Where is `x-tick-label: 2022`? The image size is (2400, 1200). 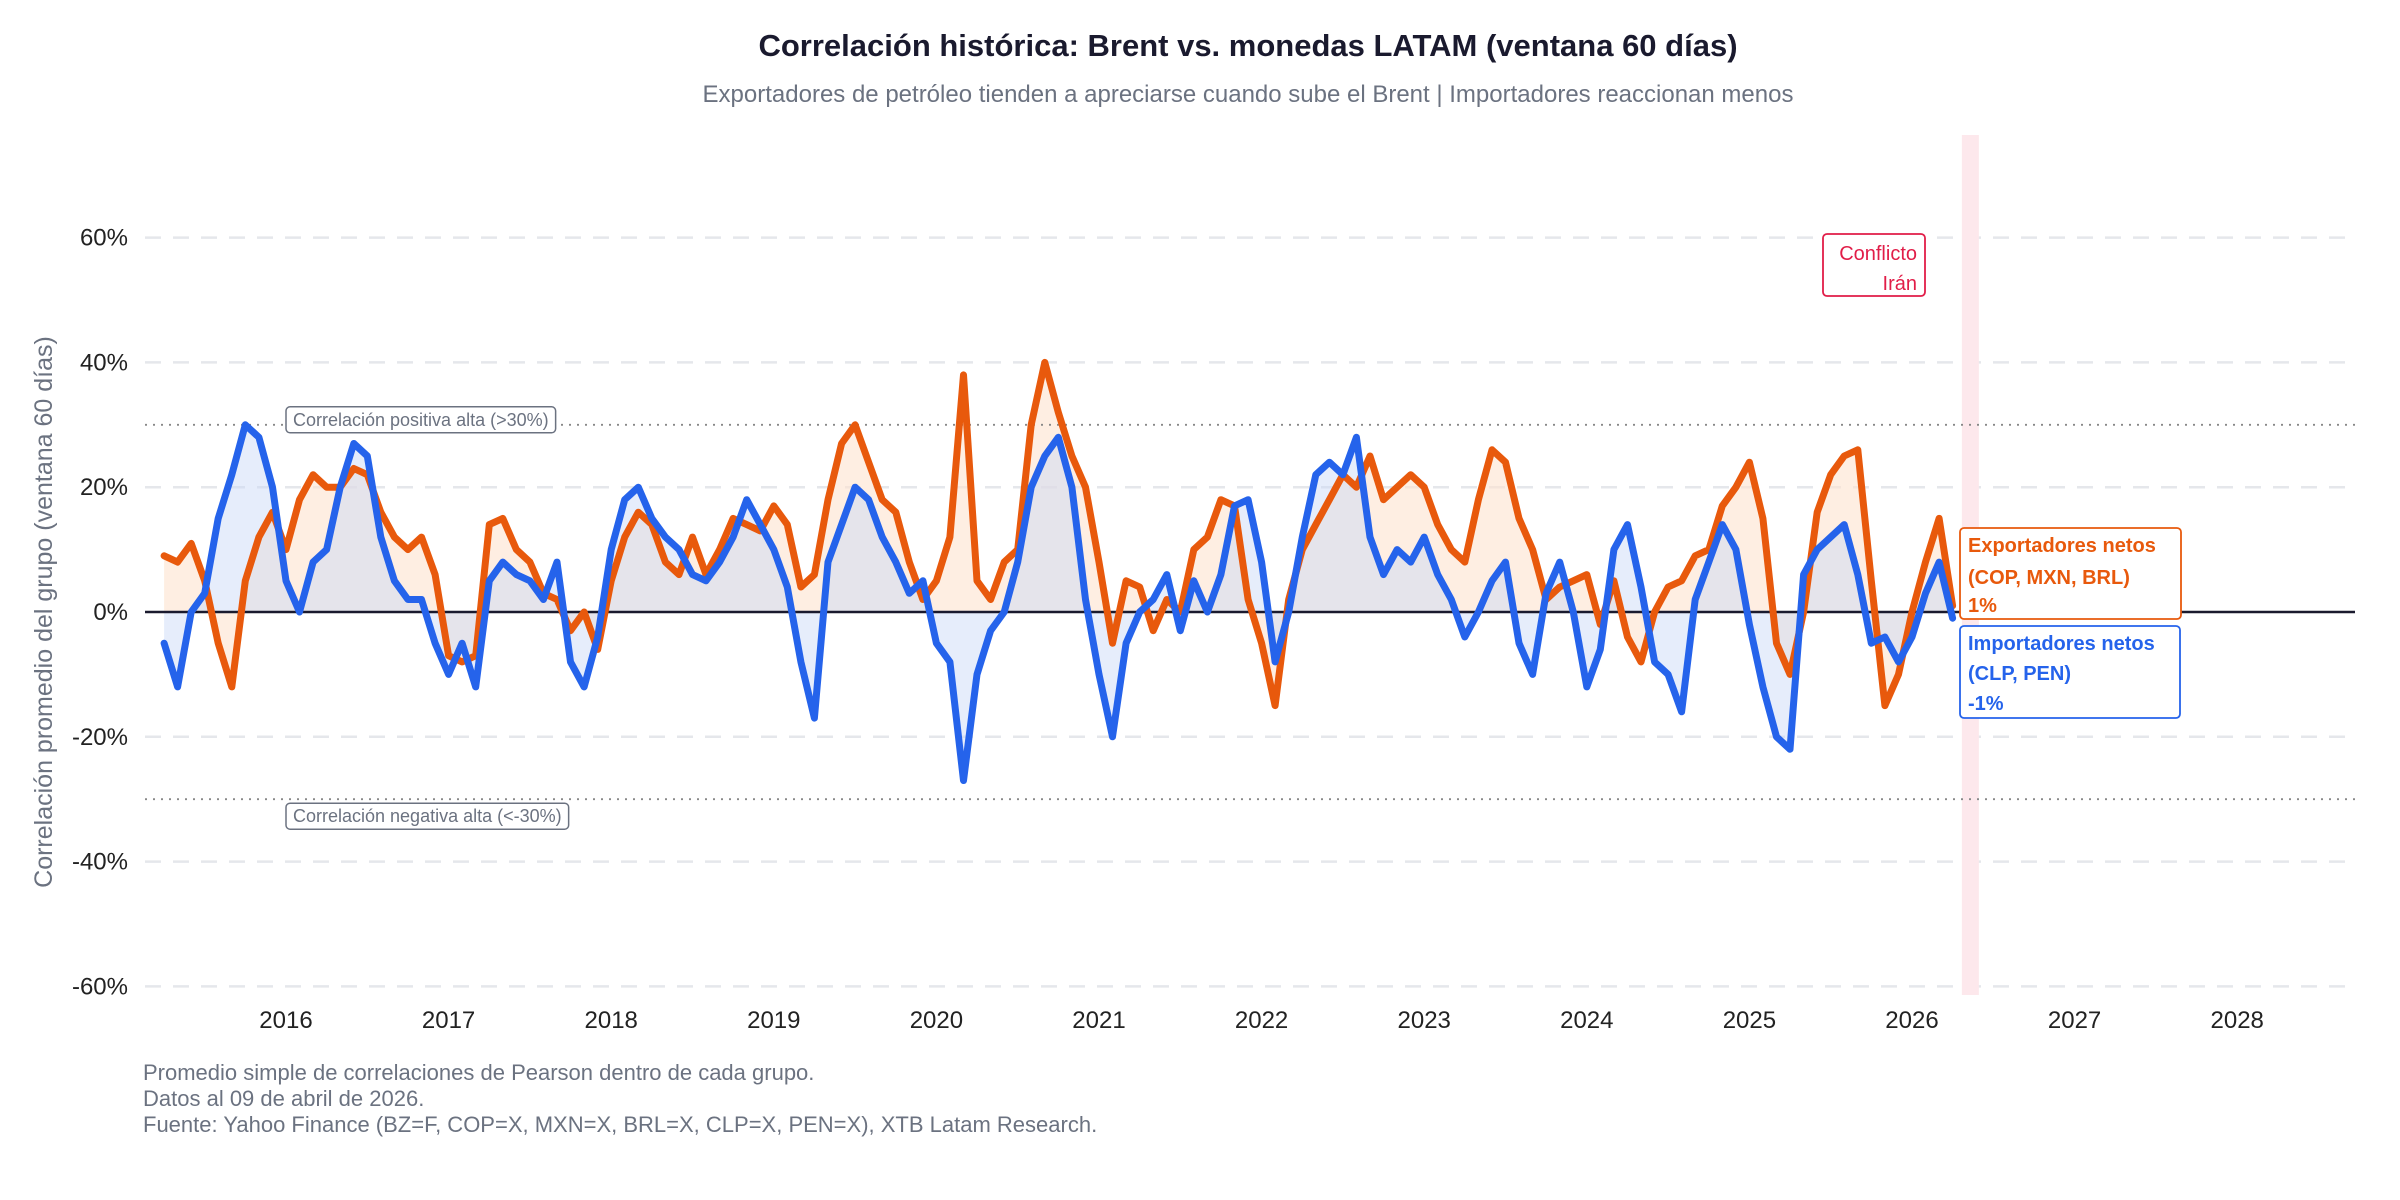
x-tick-label: 2022 is located at coordinates (1261, 1020).